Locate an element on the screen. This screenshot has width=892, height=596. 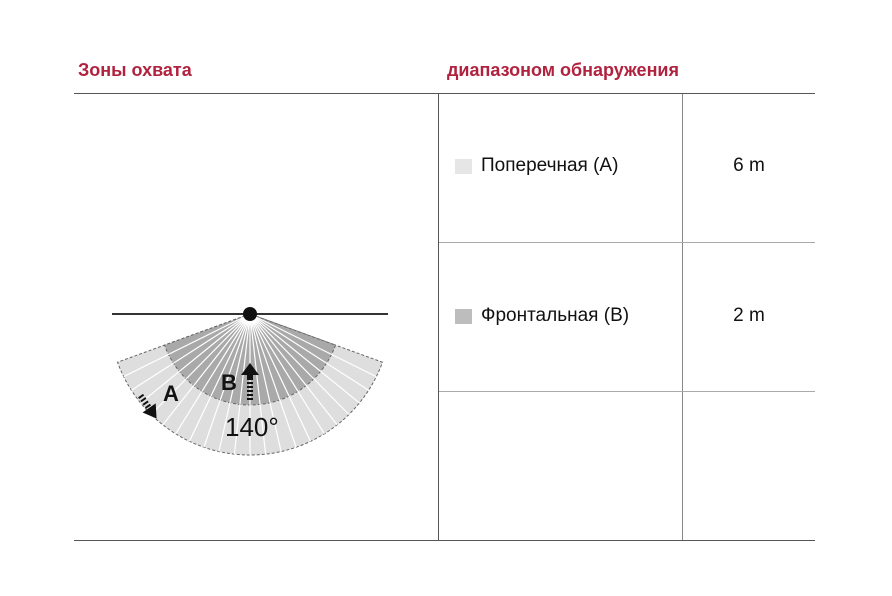
table-top-rule is located at coordinates (444, 93).